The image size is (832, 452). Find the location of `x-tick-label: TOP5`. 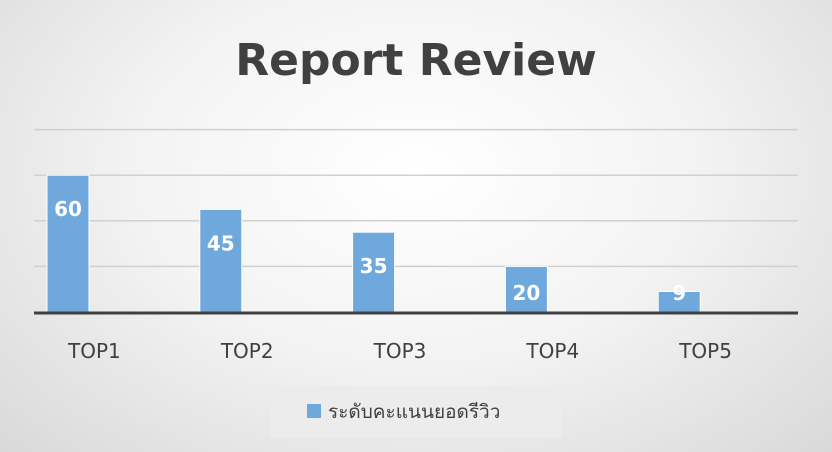

x-tick-label: TOP5 is located at coordinates (705, 351).